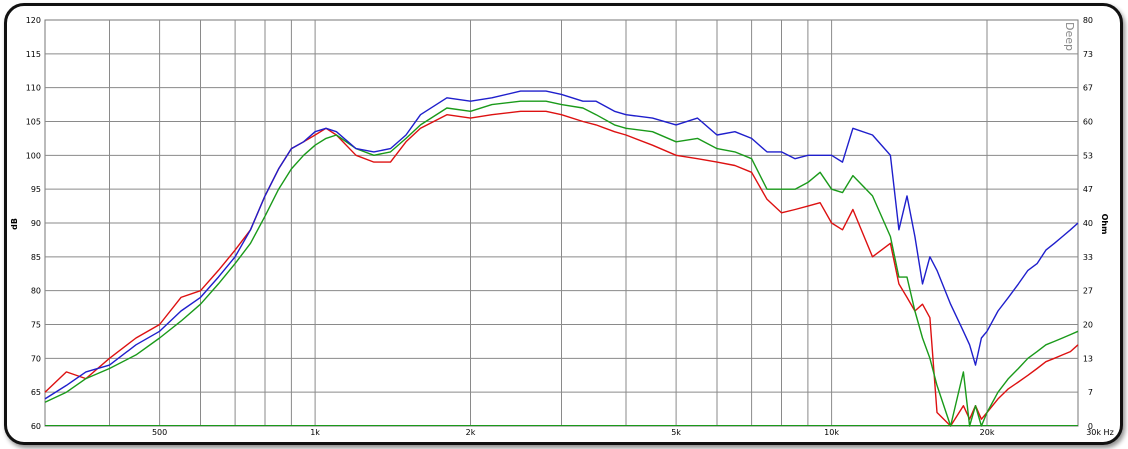  Describe the element at coordinates (1088, 291) in the screenshot. I see `y-right-tick-label: 27` at that location.